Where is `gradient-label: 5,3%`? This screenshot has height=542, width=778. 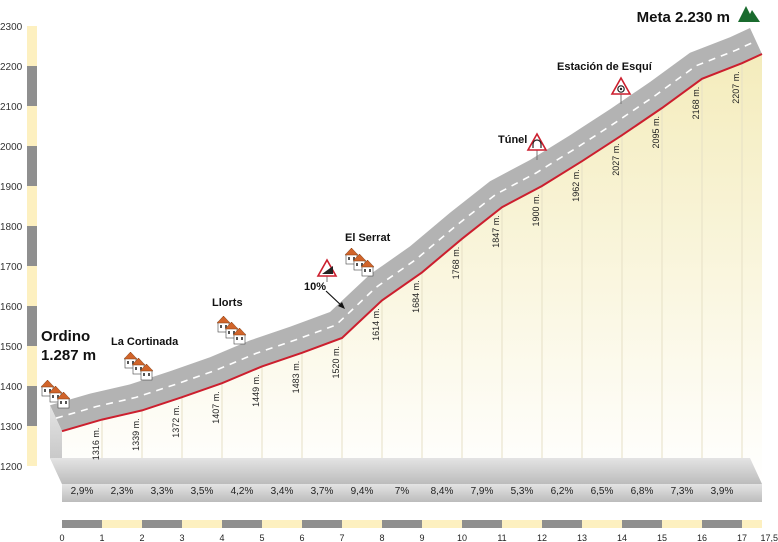
gradient-label: 5,3% is located at coordinates (522, 491).